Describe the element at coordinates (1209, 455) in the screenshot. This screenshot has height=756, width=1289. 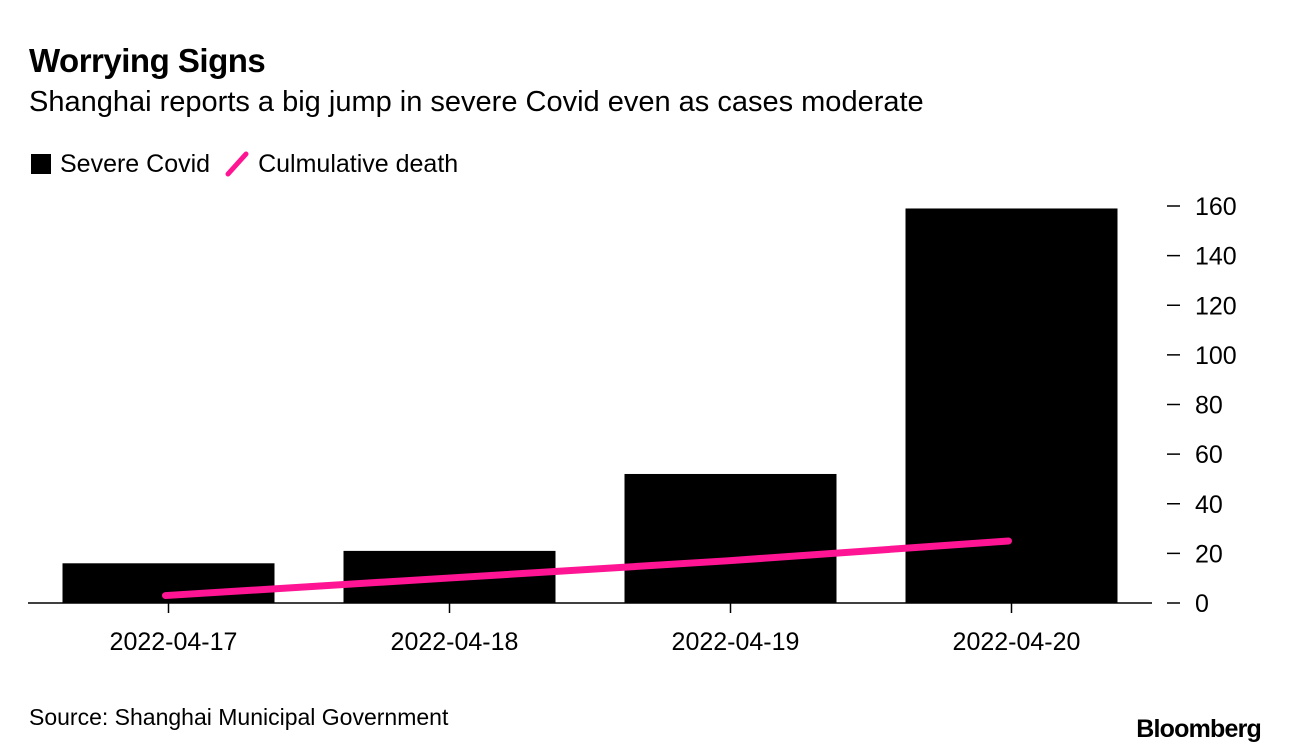
I see `y-tick-label-60: 60` at that location.